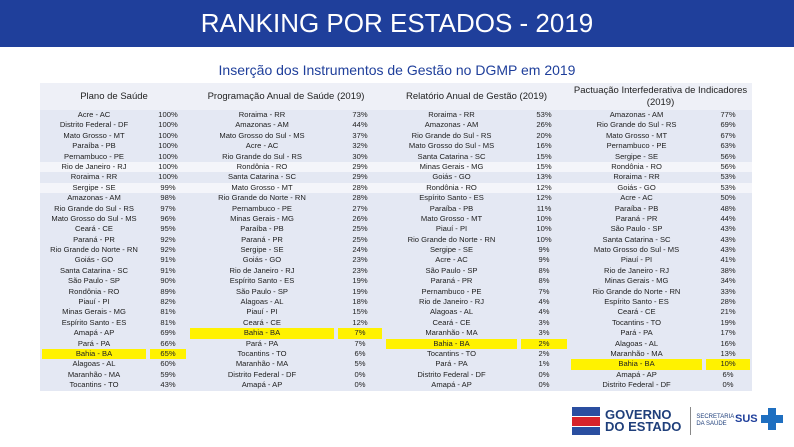  I want to click on state-percent: 24%, so click(360, 250).